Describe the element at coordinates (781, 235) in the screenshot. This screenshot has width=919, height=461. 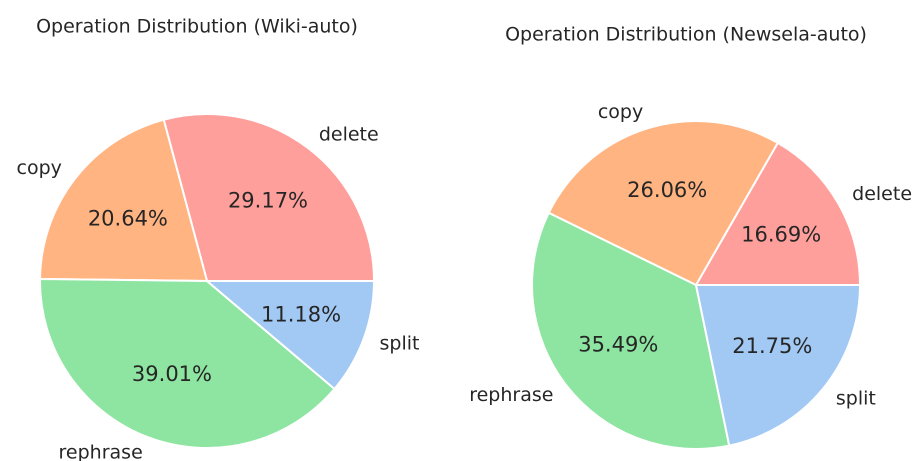
I see `slice-percent: 16.69%` at that location.